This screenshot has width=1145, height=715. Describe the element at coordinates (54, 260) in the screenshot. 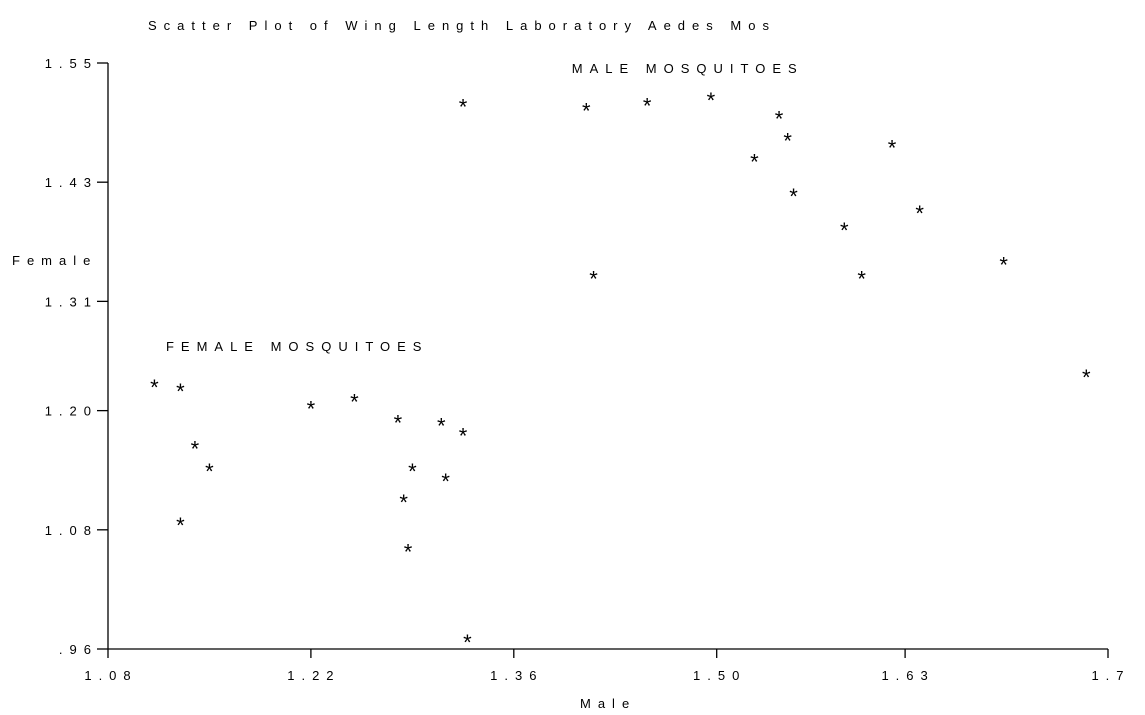

I see `y-axis-label: Female` at that location.